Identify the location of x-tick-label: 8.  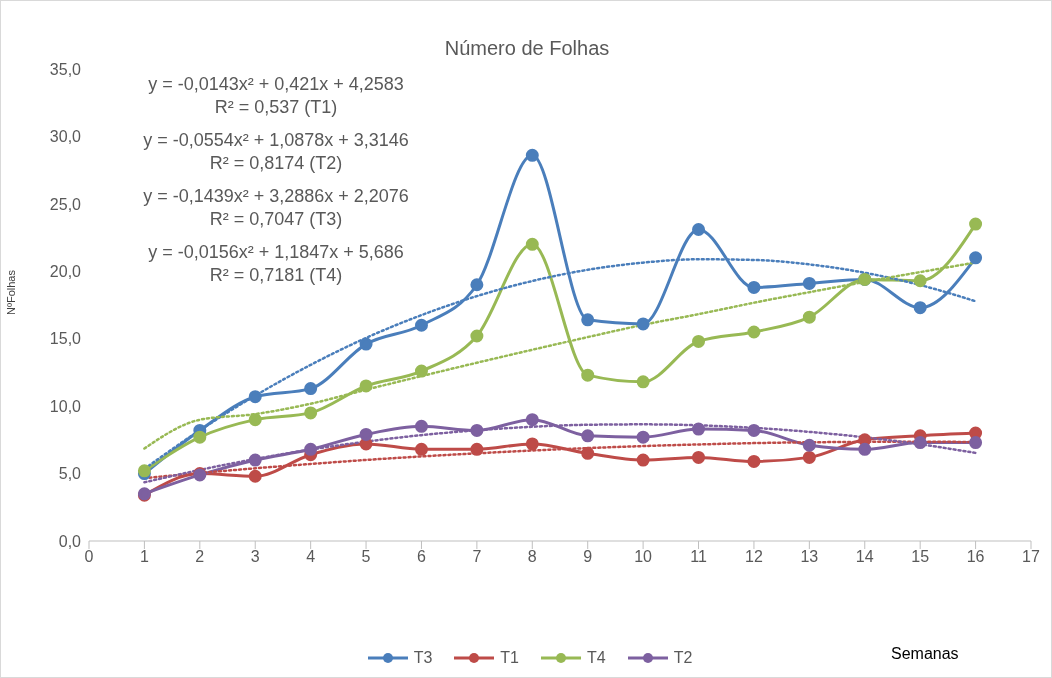
(532, 557).